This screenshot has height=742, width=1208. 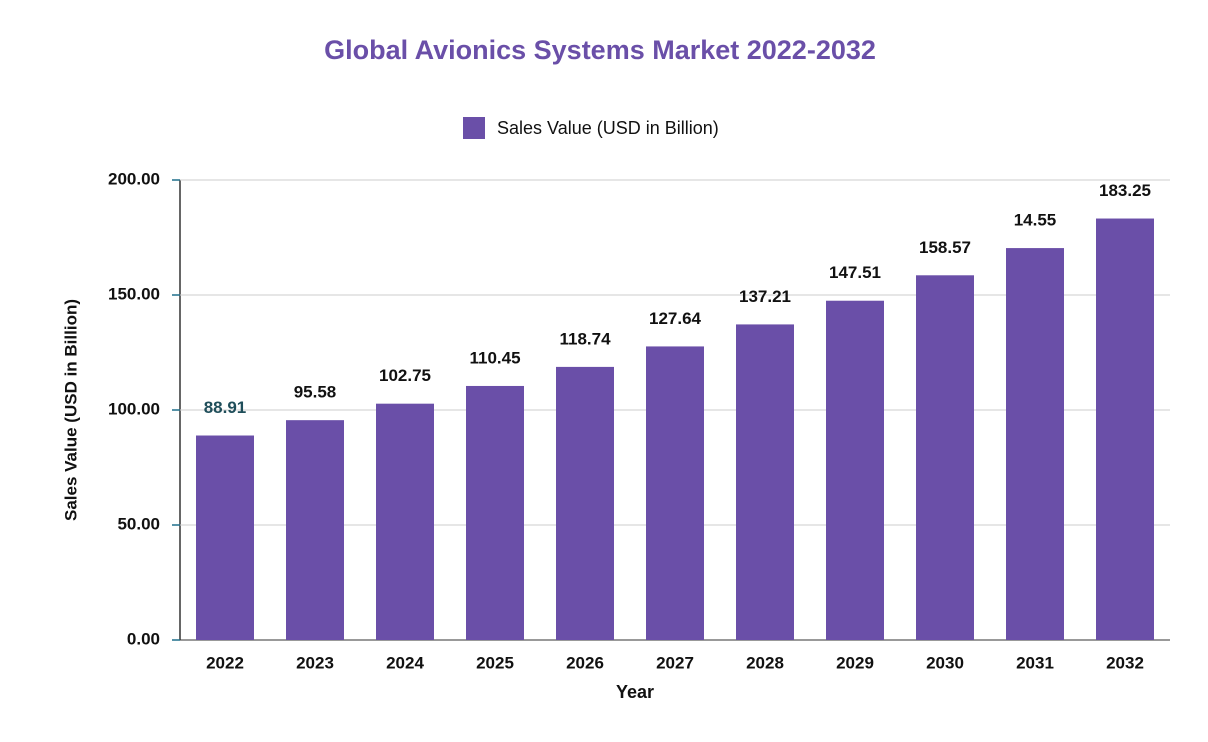 I want to click on chart-title: Global Avionics Systems Market 2022-2032, so click(x=600, y=50).